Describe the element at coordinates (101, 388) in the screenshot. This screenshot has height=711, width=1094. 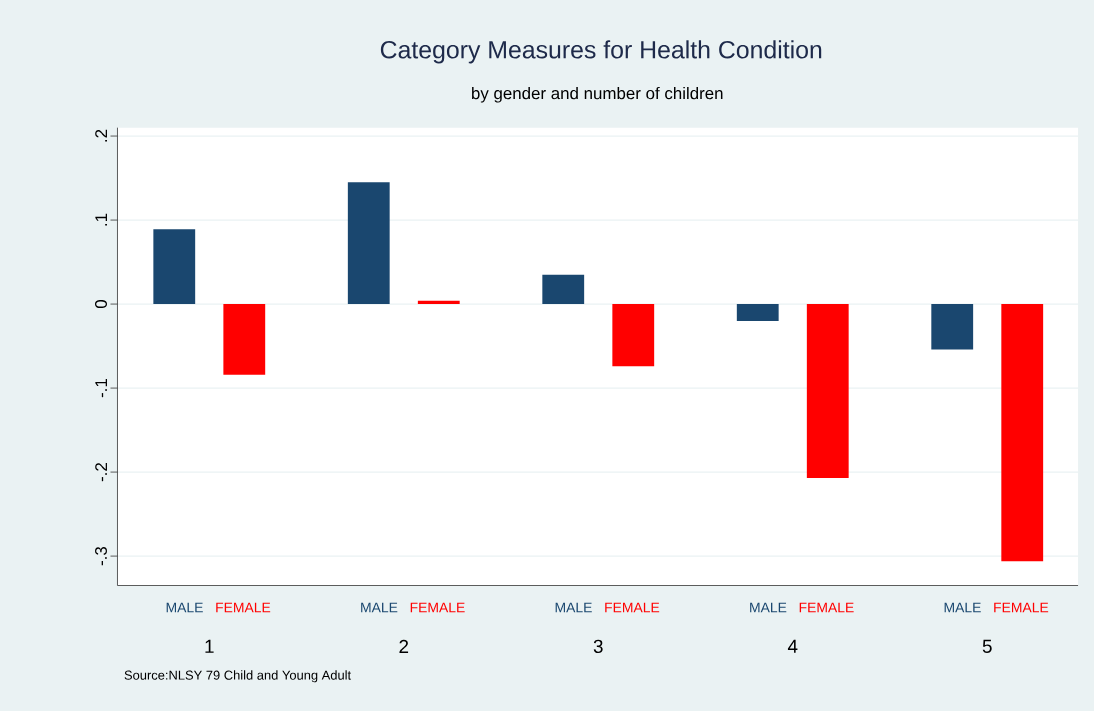
I see `y-tick-label: -.1` at that location.